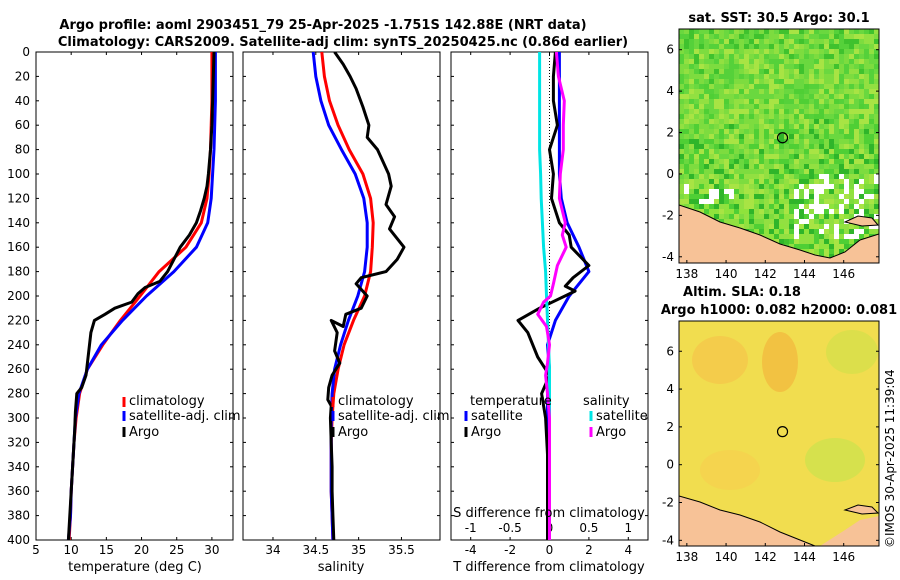 Image resolution: width=900 pixels, height=580 pixels. What do you see at coordinates (18, 296) in the screenshot?
I see `depth-tick-label: 200` at bounding box center [18, 296].